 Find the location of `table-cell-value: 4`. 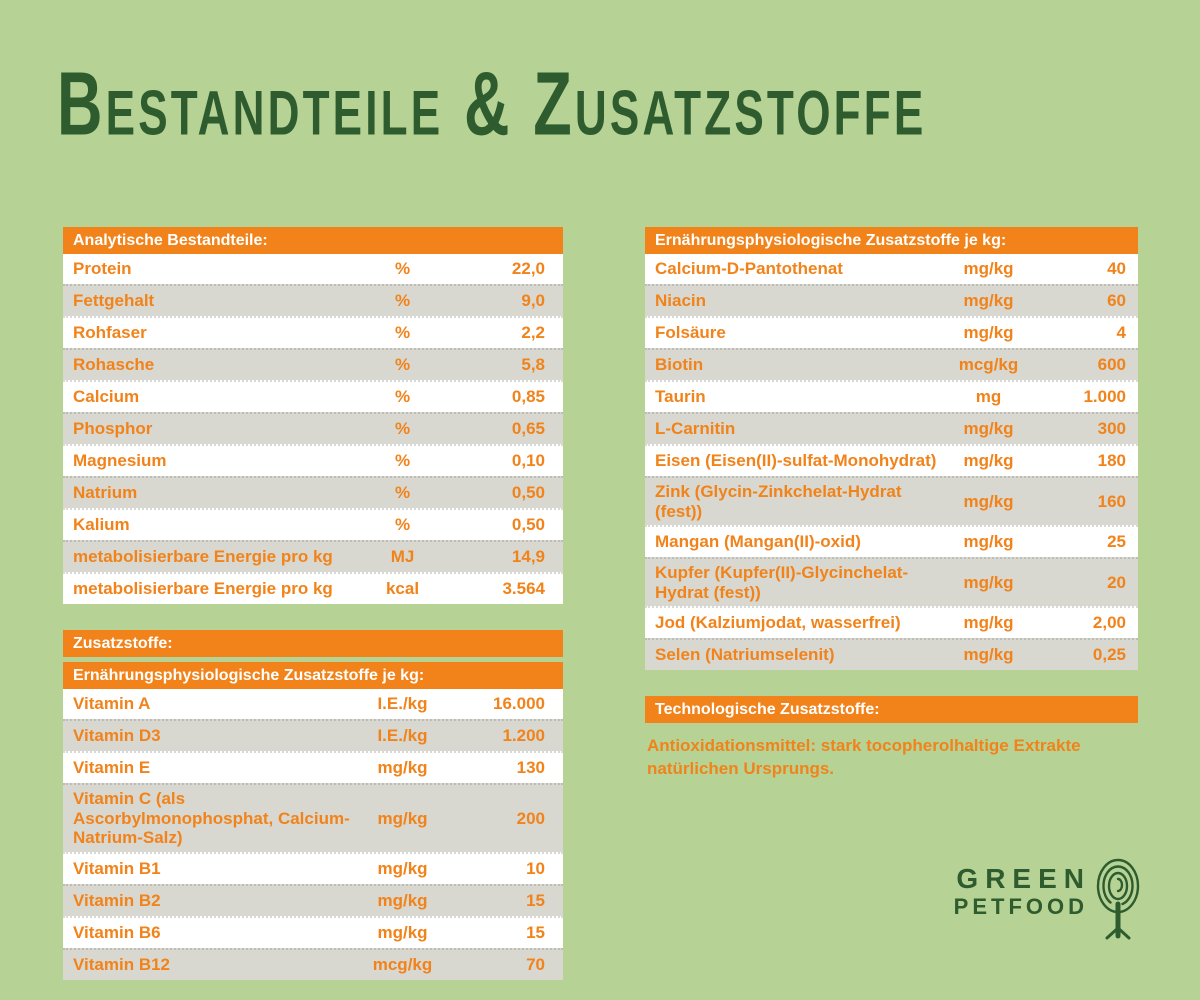

table-cell-value: 4 is located at coordinates (1121, 333).